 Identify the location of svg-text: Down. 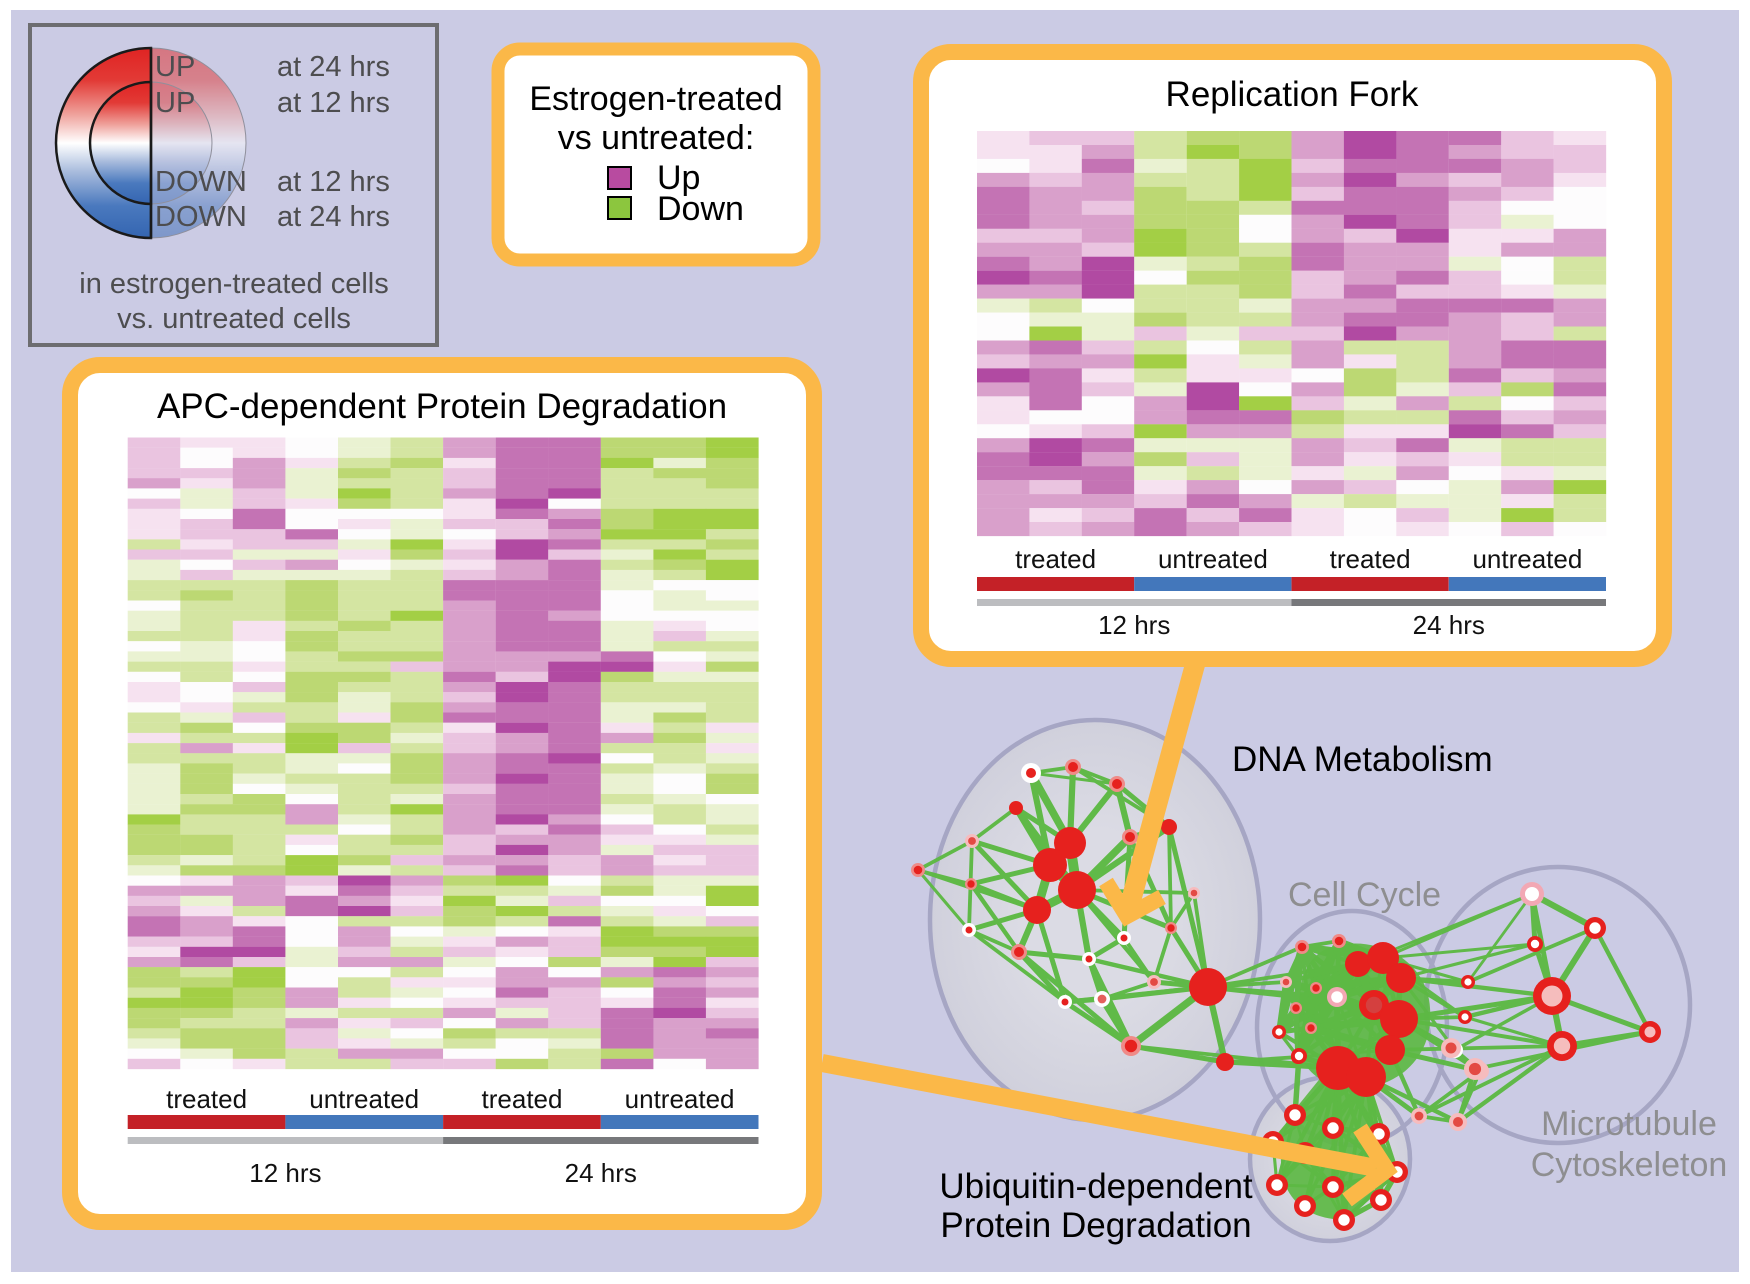
(700, 209).